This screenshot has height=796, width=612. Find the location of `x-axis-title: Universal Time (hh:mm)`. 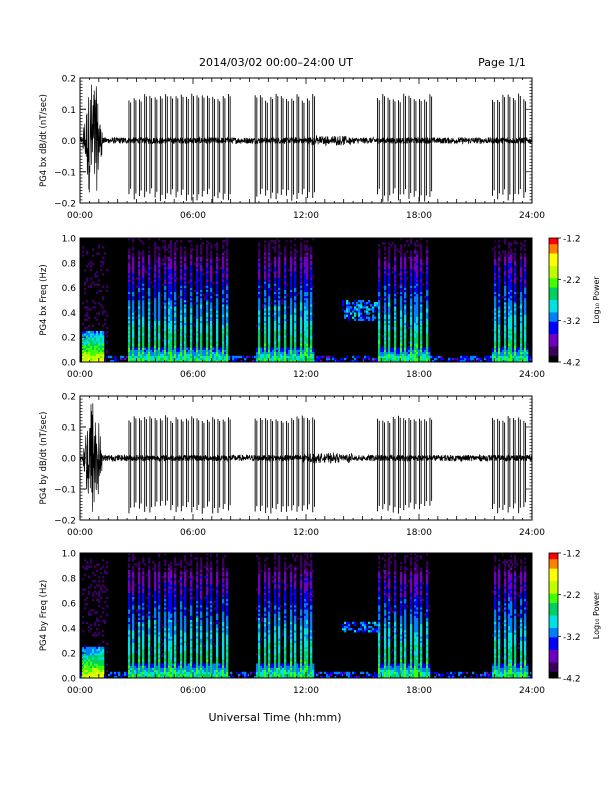

x-axis-title: Universal Time (hh:mm) is located at coordinates (275, 717).